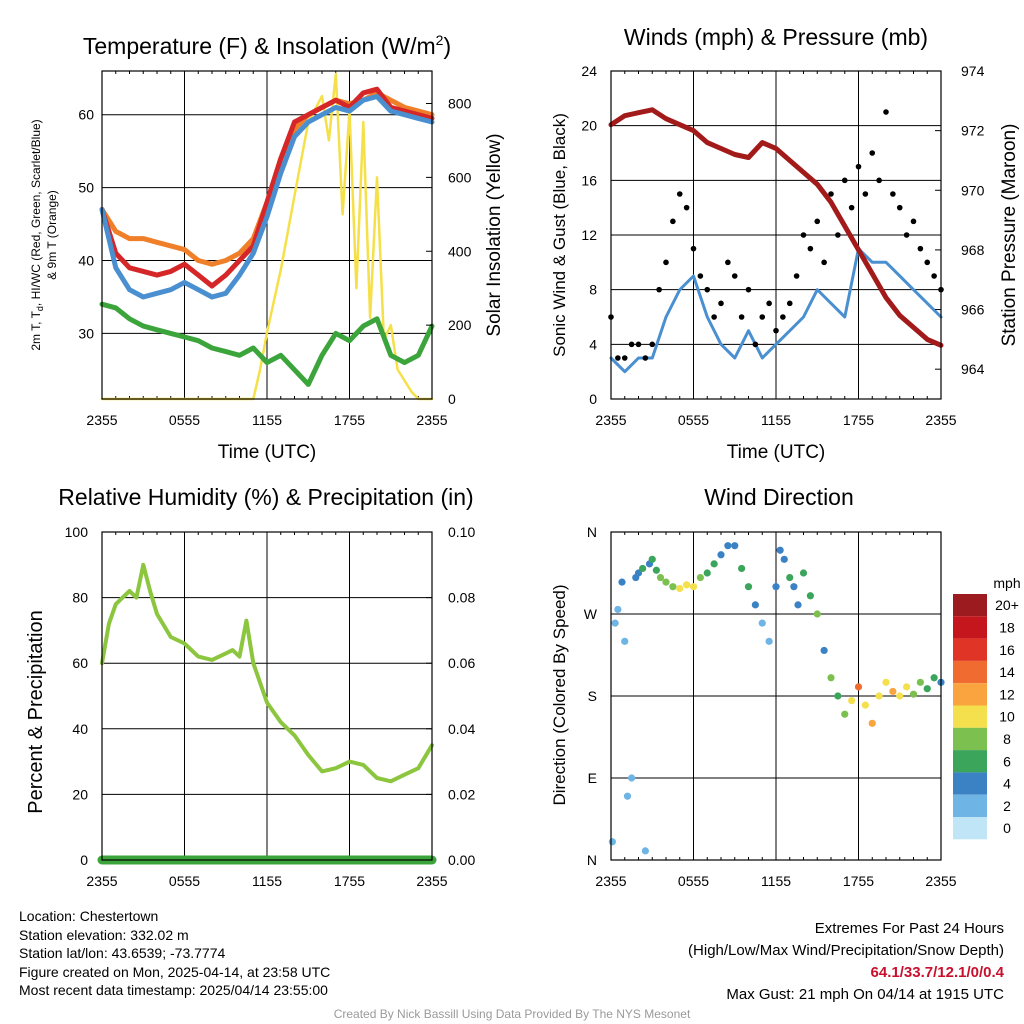  Describe the element at coordinates (104, 934) in the screenshot. I see `station-elevation: Station elevation: 332.02 m` at that location.